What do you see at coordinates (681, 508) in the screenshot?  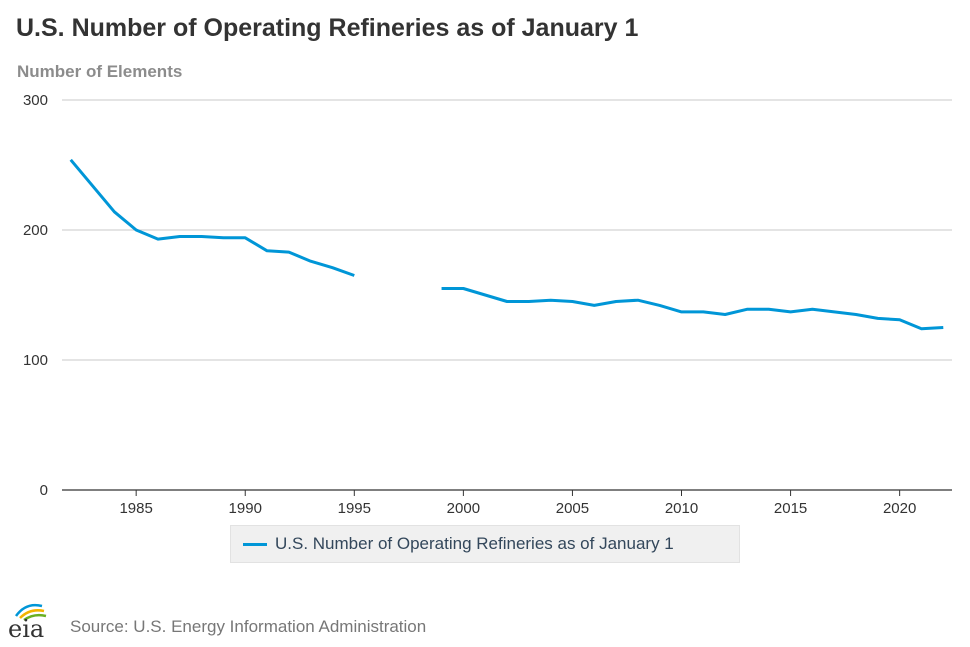 I see `x-tick-label: 2010` at bounding box center [681, 508].